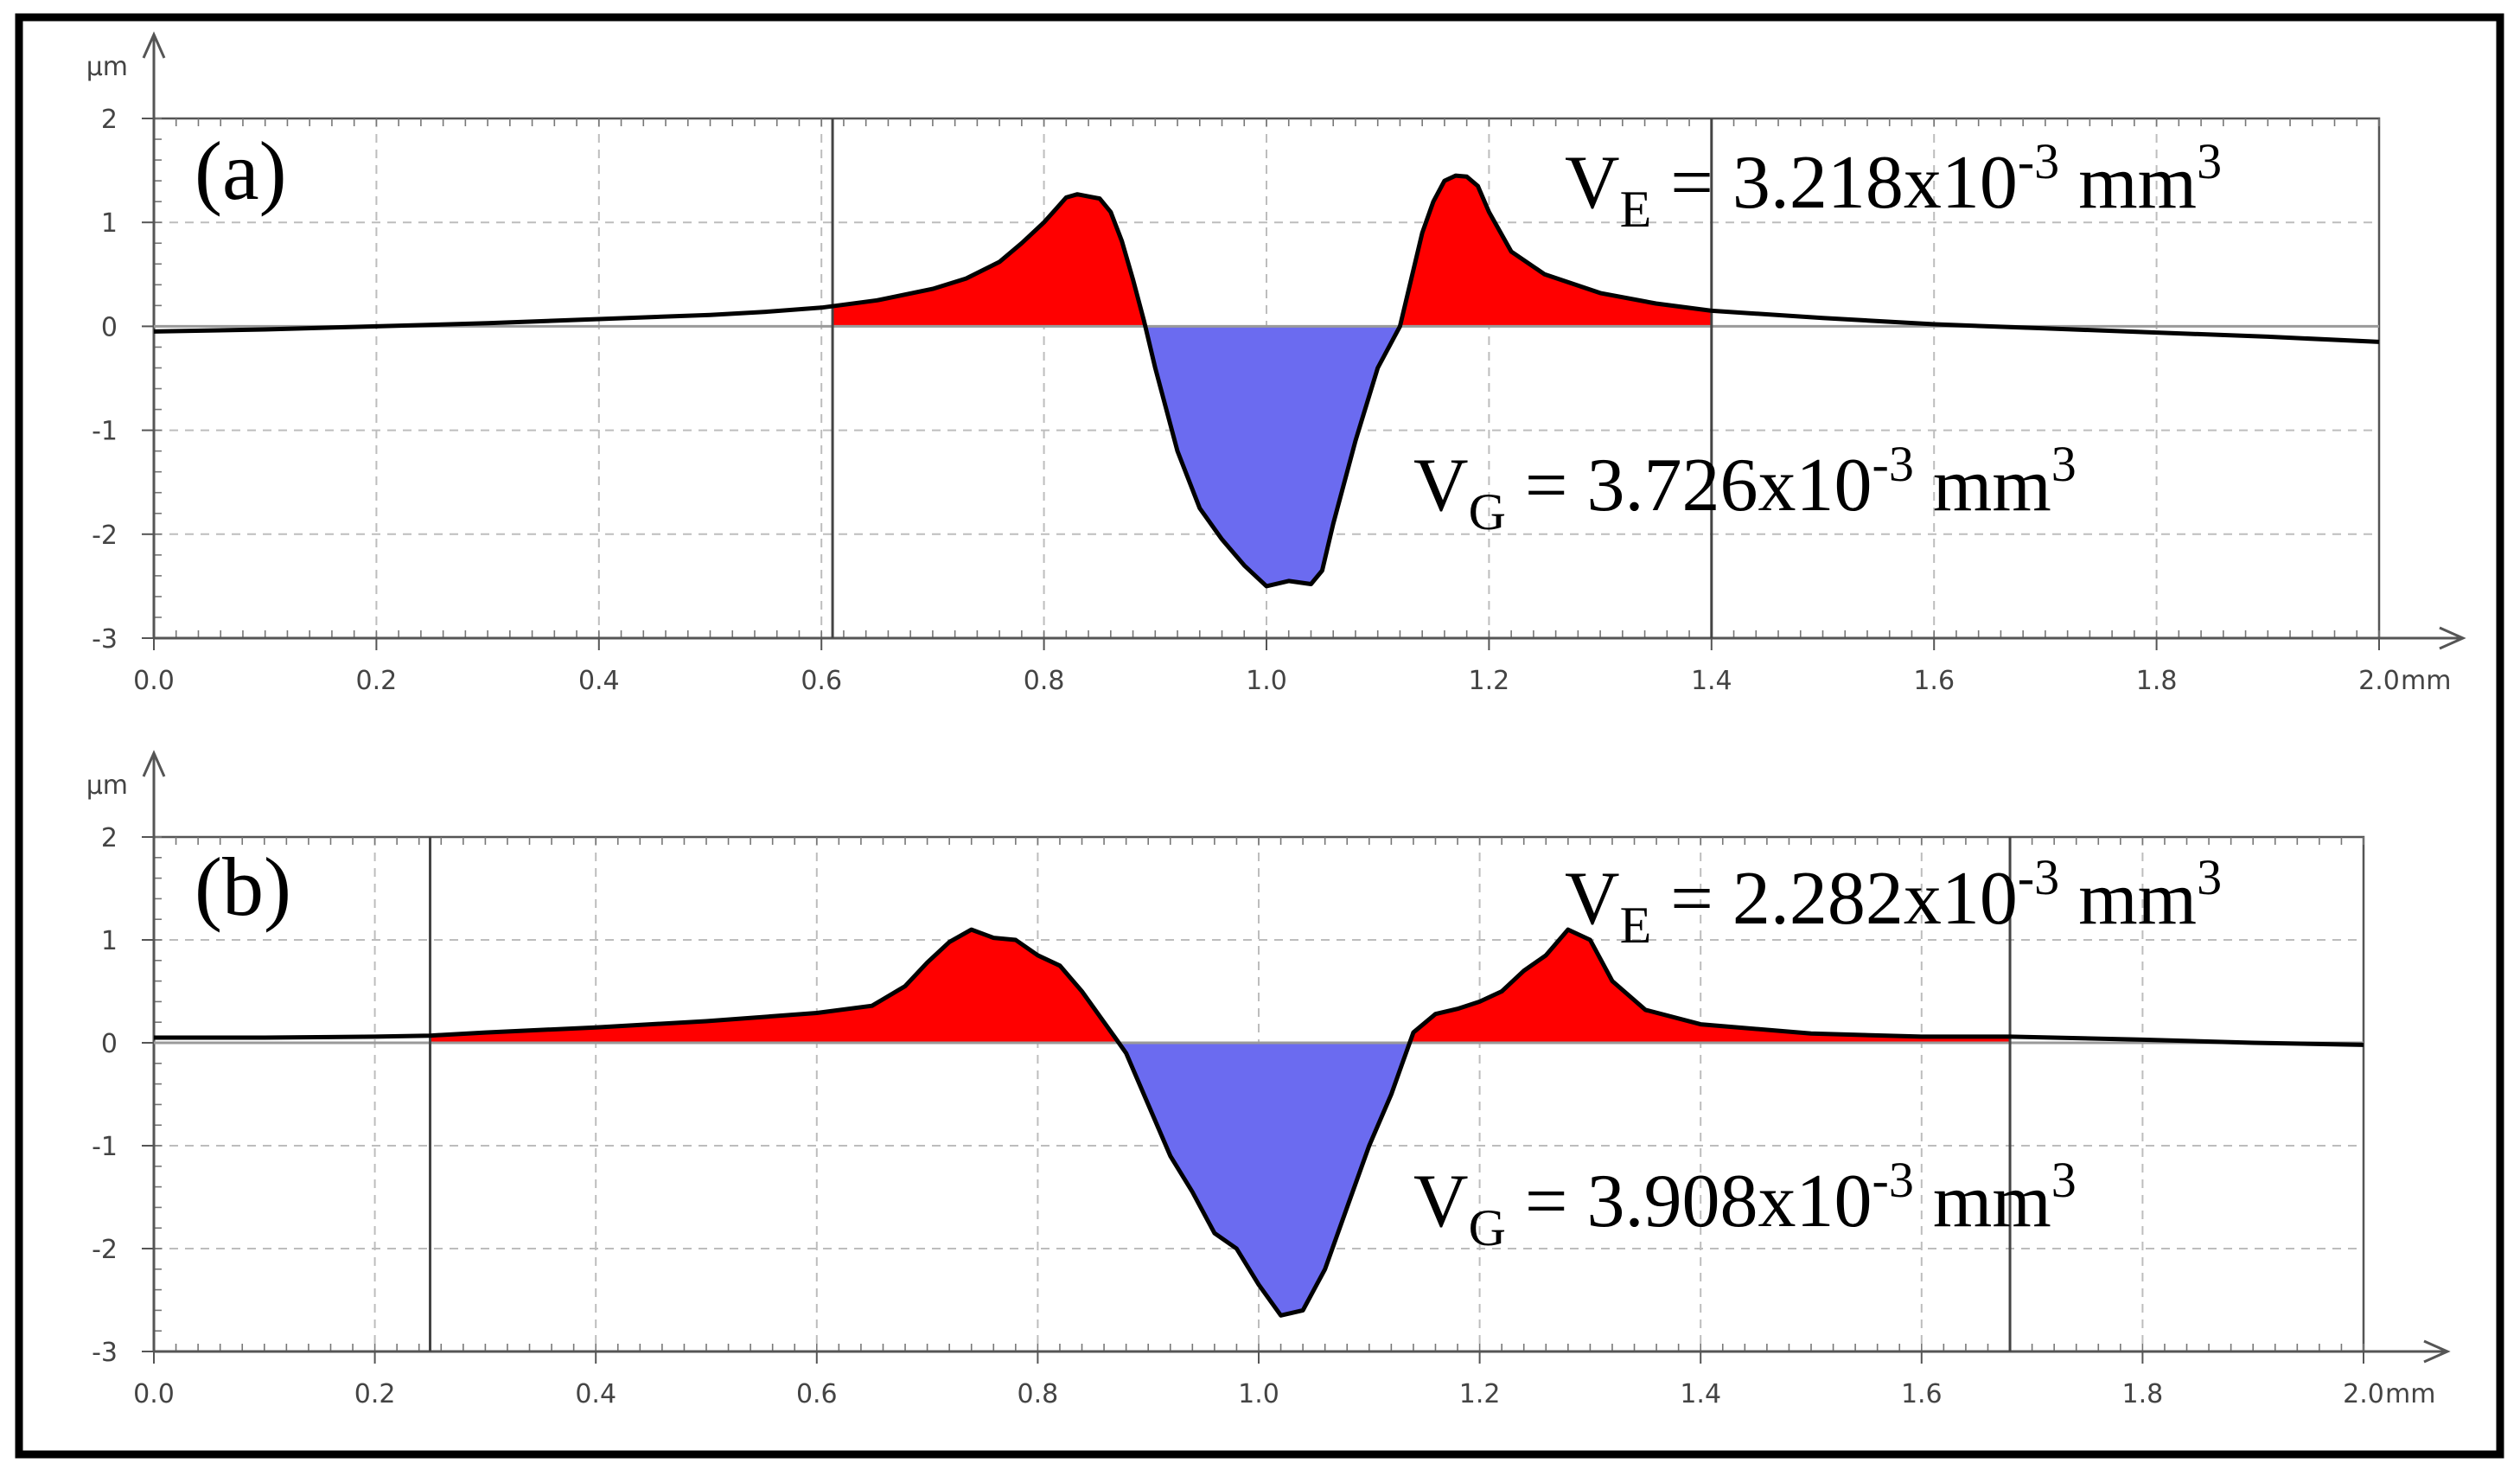  Describe the element at coordinates (1834, 183) in the screenshot. I see `annotation-value: = 3.218x10` at that location.